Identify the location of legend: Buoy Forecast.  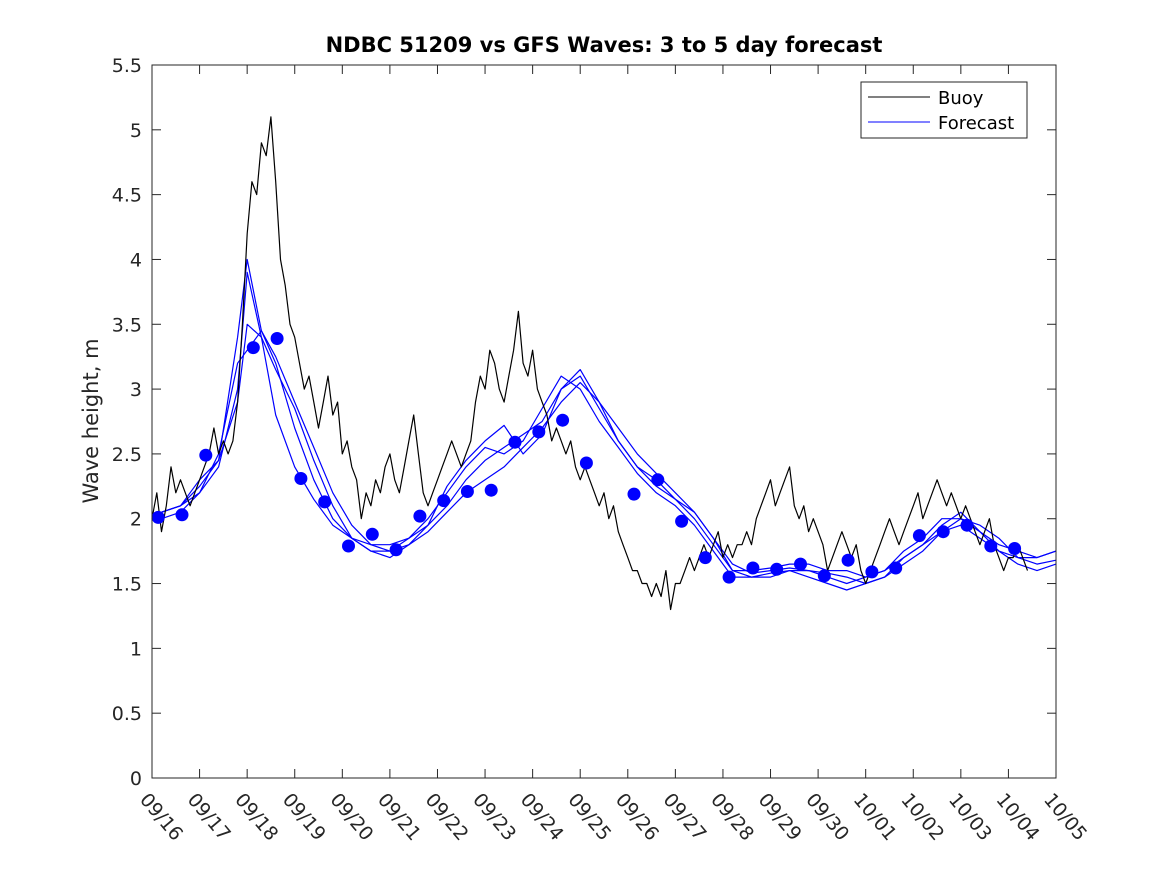
(944, 110).